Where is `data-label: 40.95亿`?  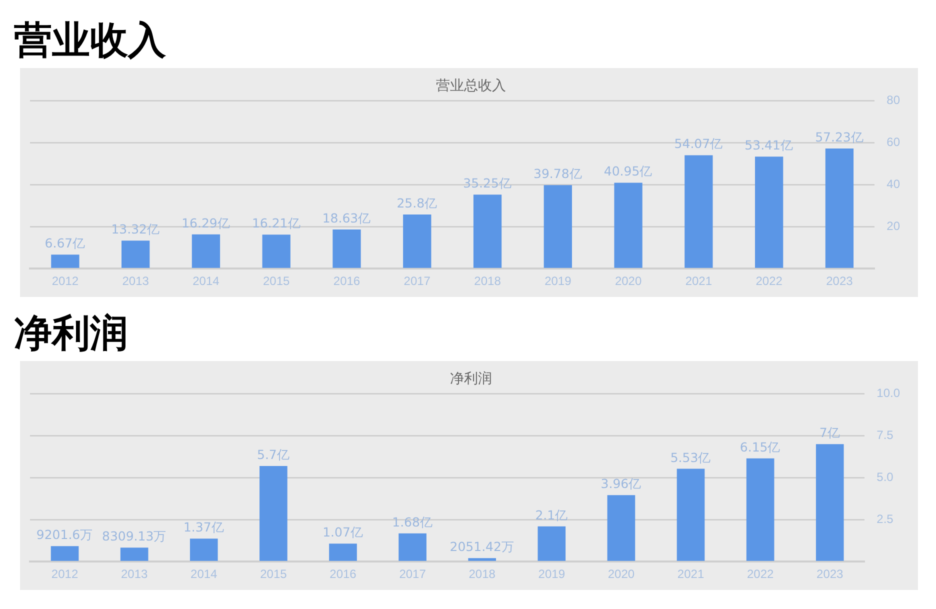 data-label: 40.95亿 is located at coordinates (628, 171).